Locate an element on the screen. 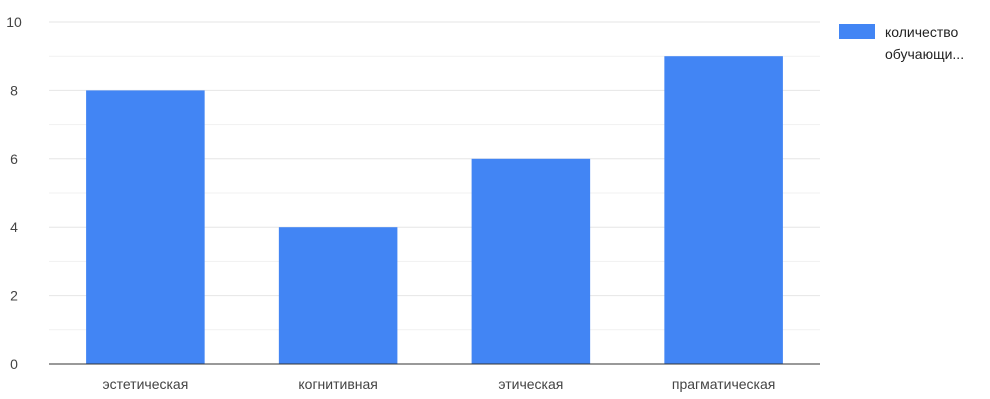 This screenshot has height=399, width=990. x-tick-label: этическая is located at coordinates (530, 384).